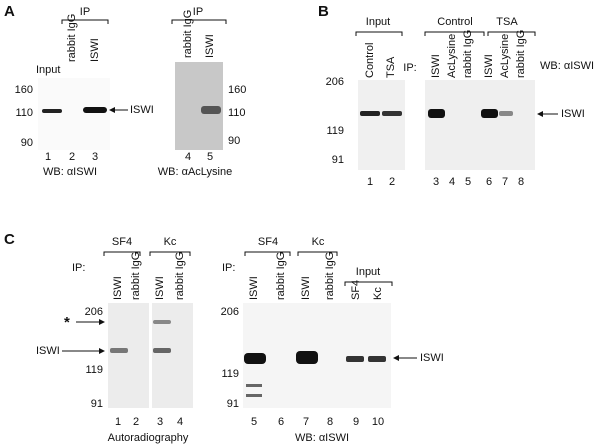  Describe the element at coordinates (507, 22) in the screenshot. I see `group-header: TSA` at that location.